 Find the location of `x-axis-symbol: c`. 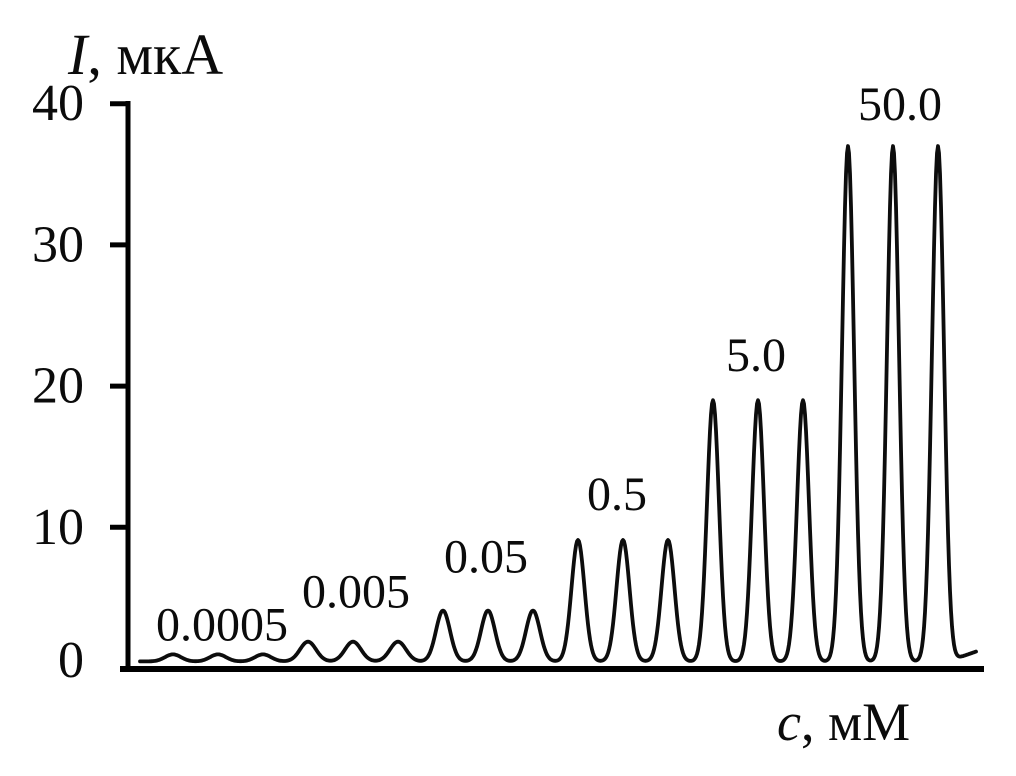

x-axis-symbol: c is located at coordinates (789, 722).